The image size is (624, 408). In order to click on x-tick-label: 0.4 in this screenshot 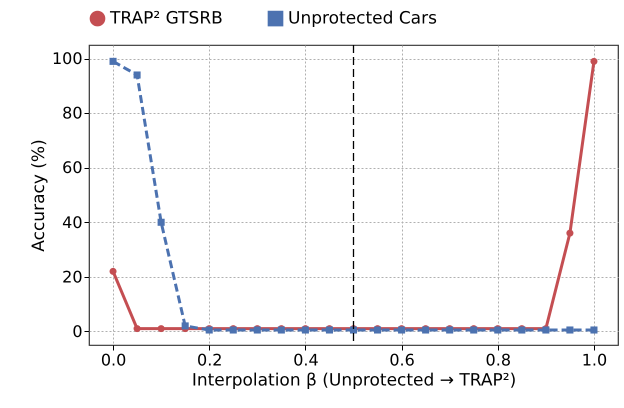, I will do `click(306, 360)`.